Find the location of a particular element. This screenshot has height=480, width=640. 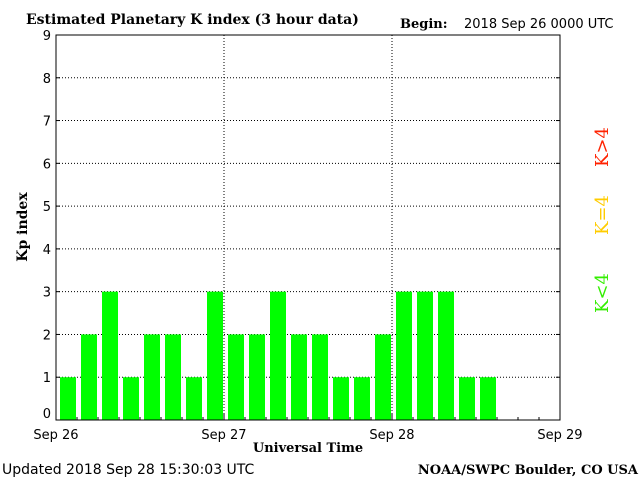

legend-k-equal-4: K=4 is located at coordinates (602, 215).